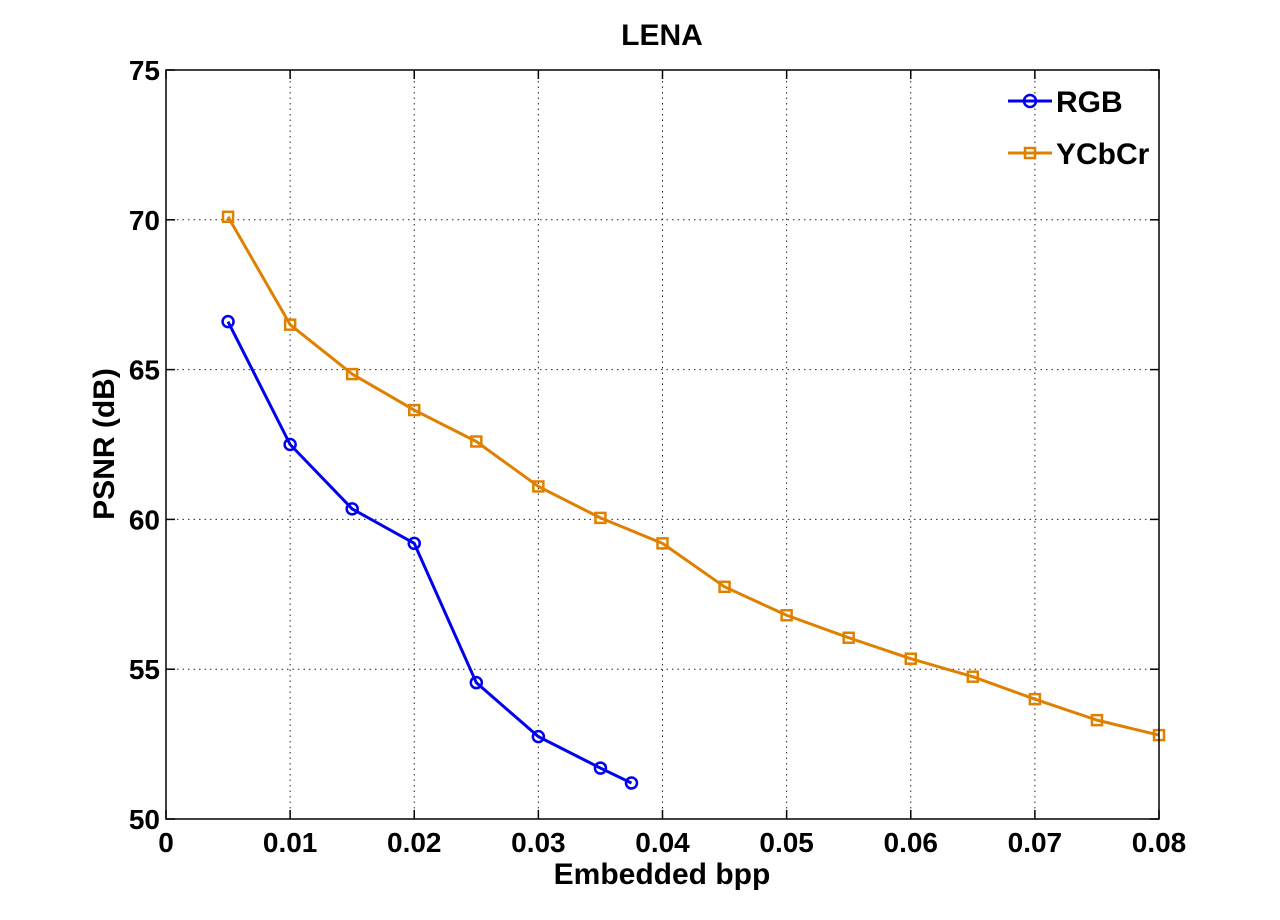  Describe the element at coordinates (662, 842) in the screenshot. I see `x-tick-label: 0.04` at that location.